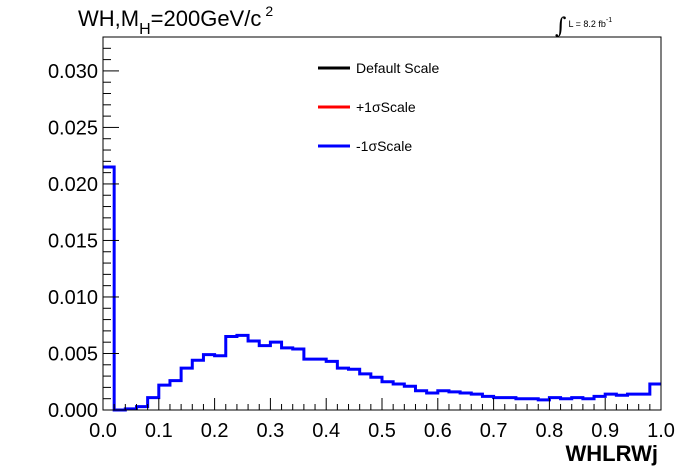 The width and height of the screenshot is (696, 472). I want to click on x-tick-label: 0.6, so click(438, 431).